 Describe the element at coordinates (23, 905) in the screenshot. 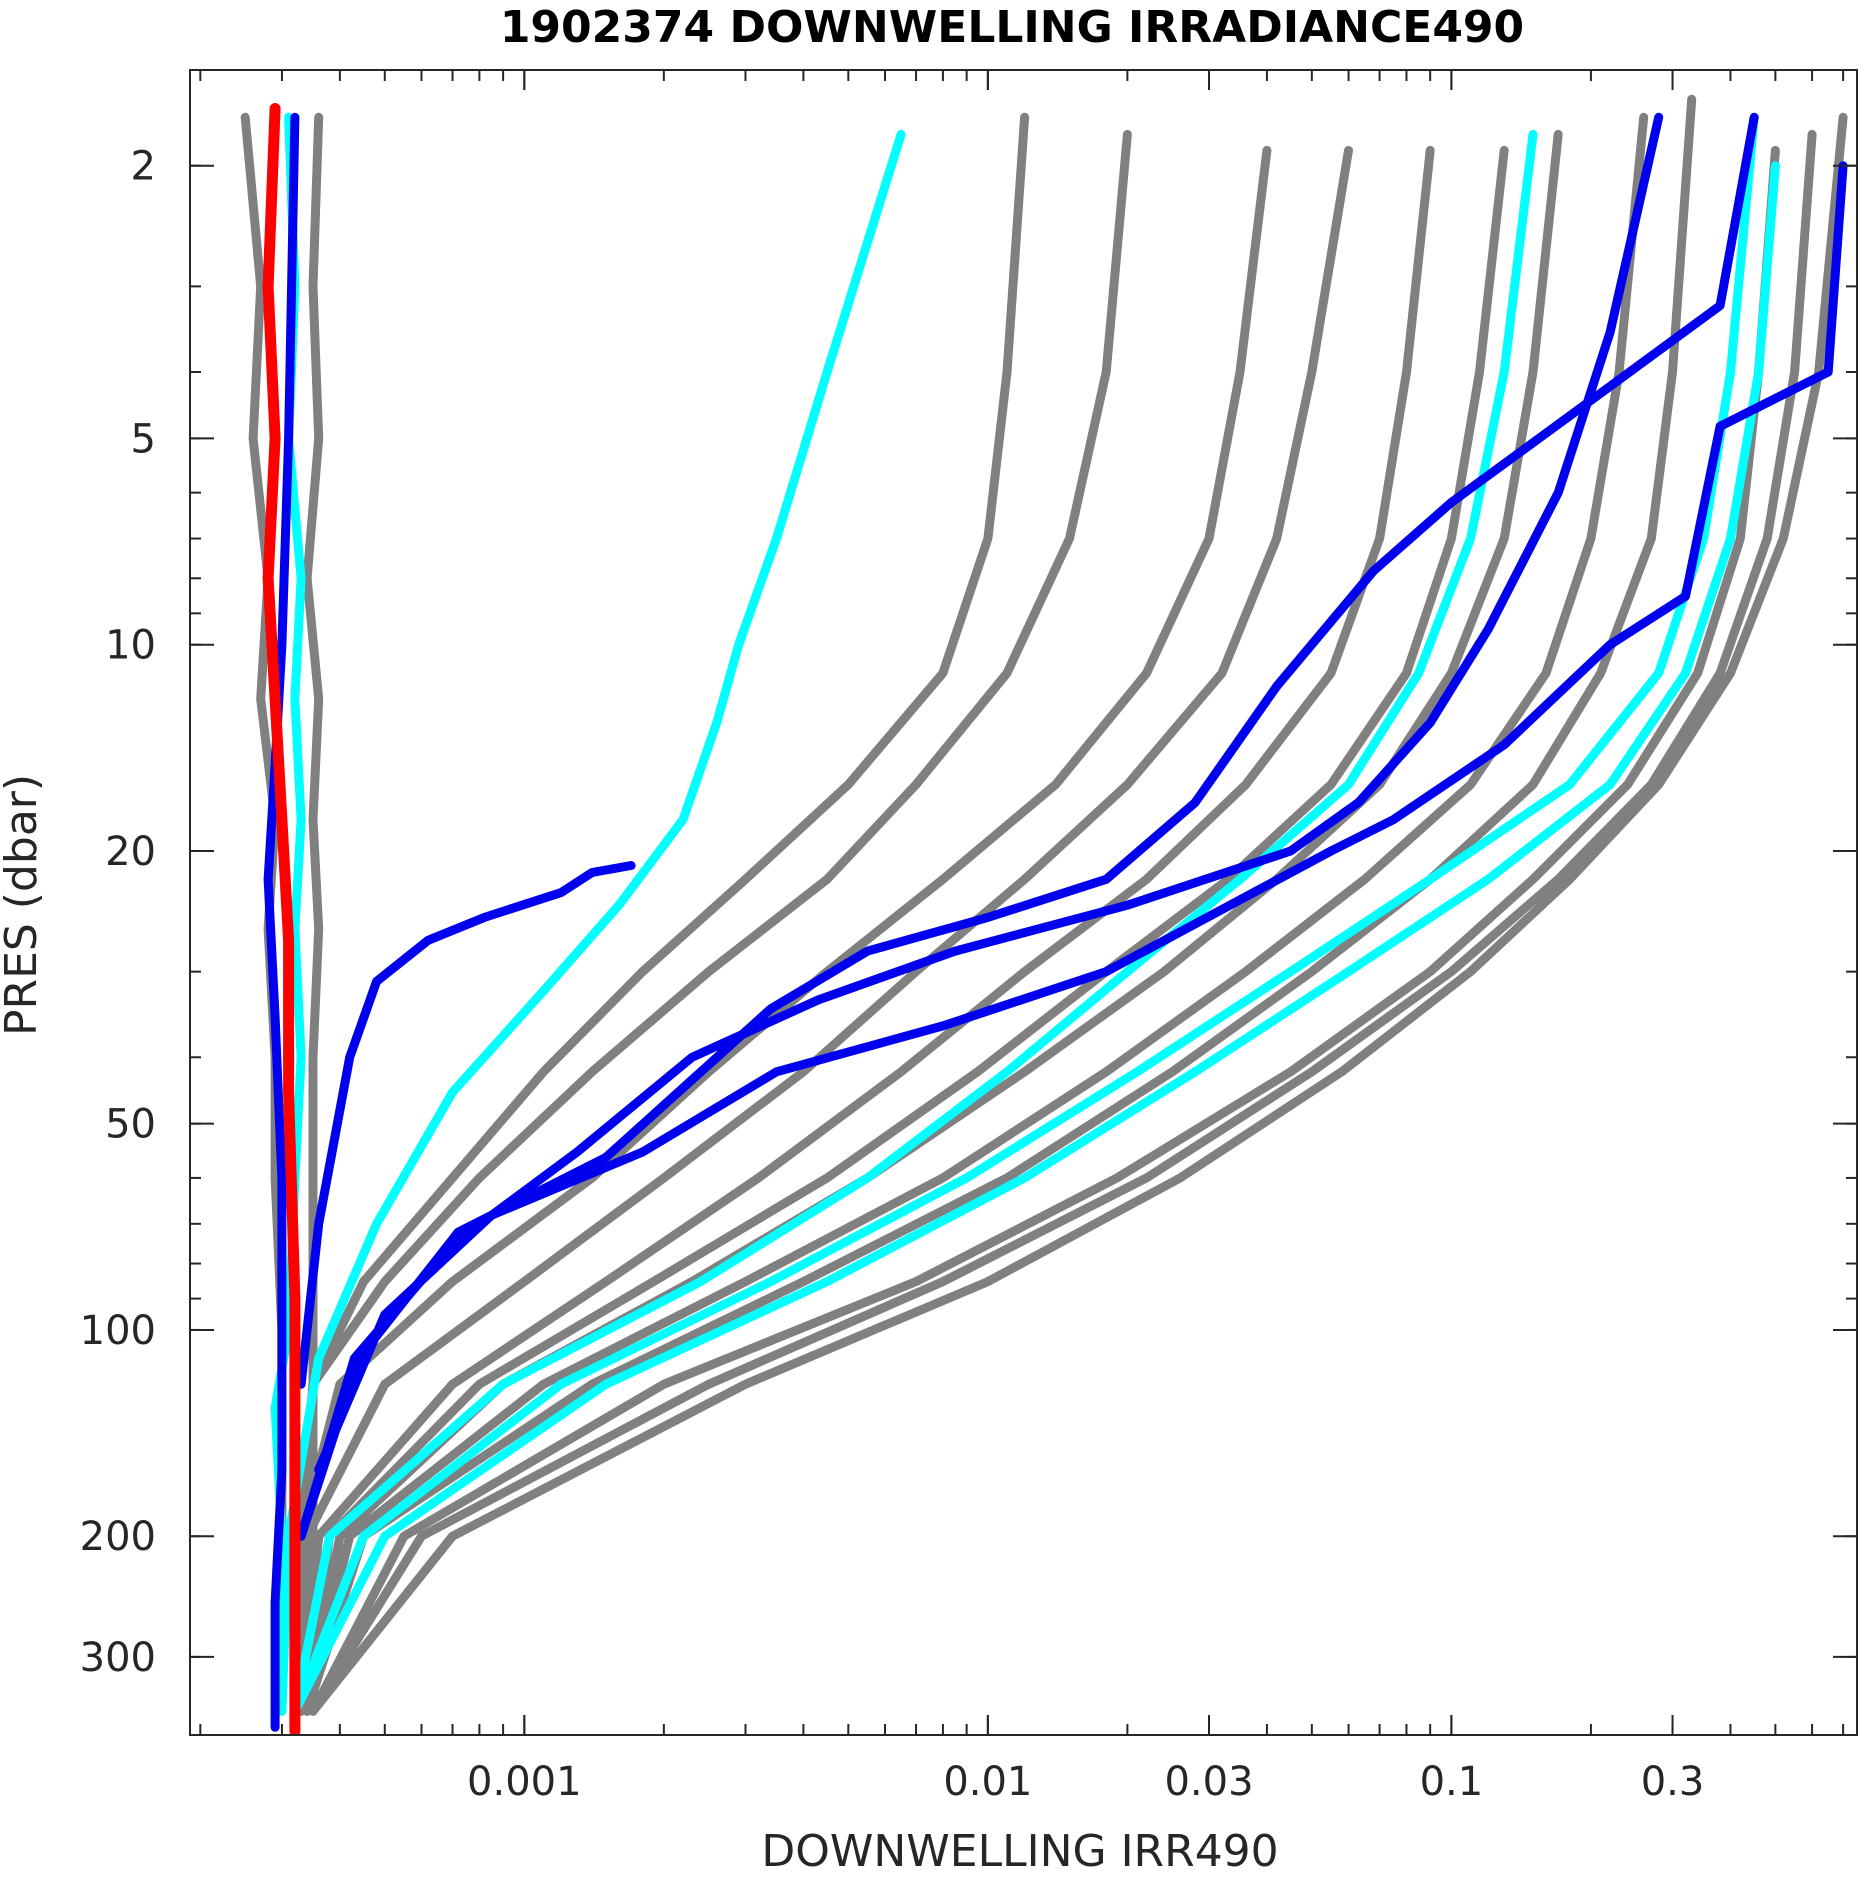

I see `y-axis-label: PRES (dbar)` at that location.